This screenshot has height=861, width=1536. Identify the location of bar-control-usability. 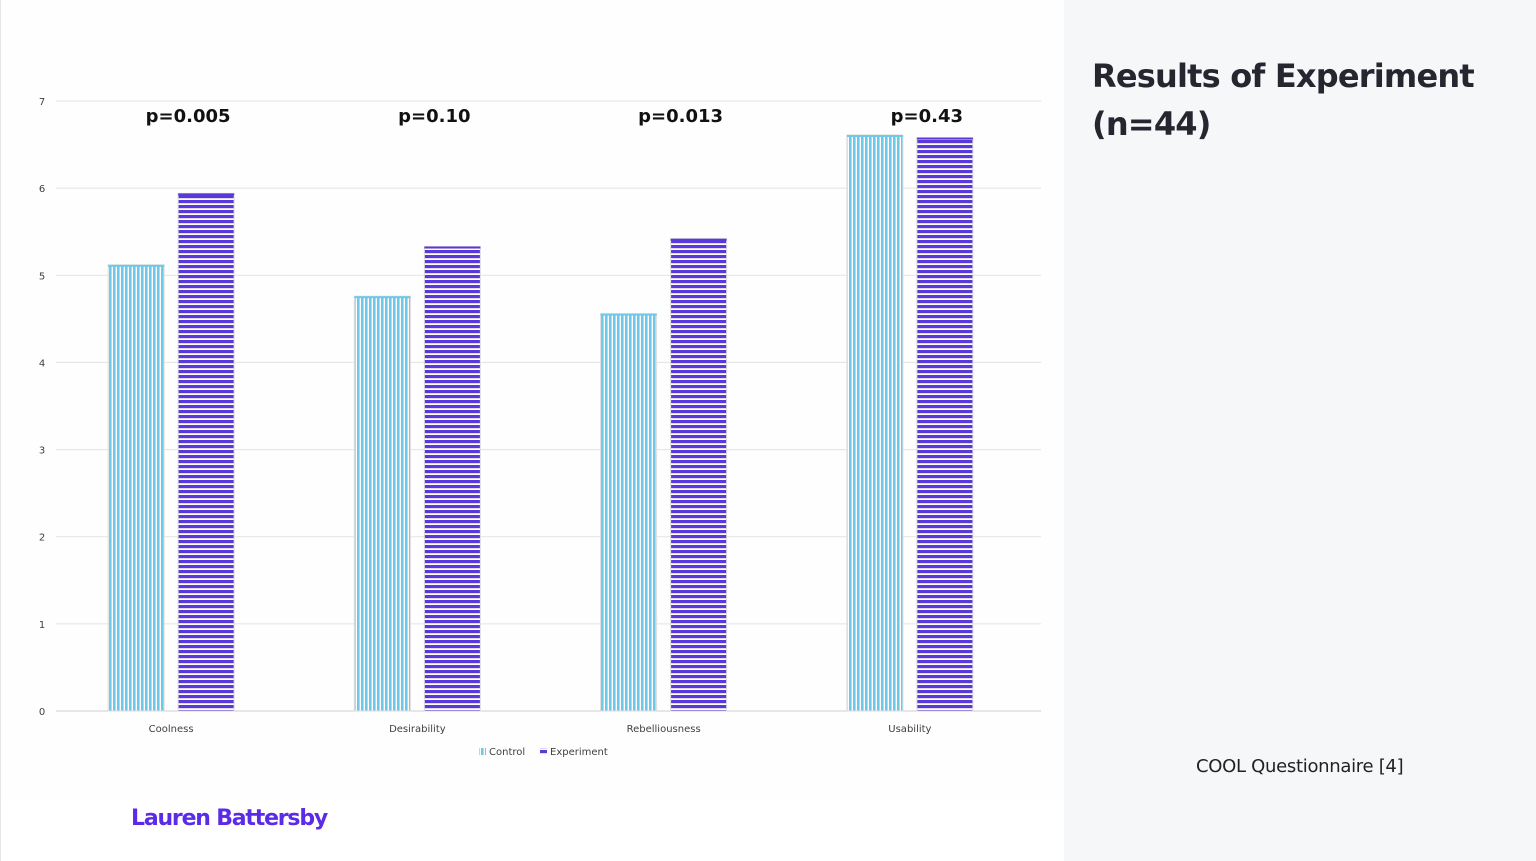
(875, 423).